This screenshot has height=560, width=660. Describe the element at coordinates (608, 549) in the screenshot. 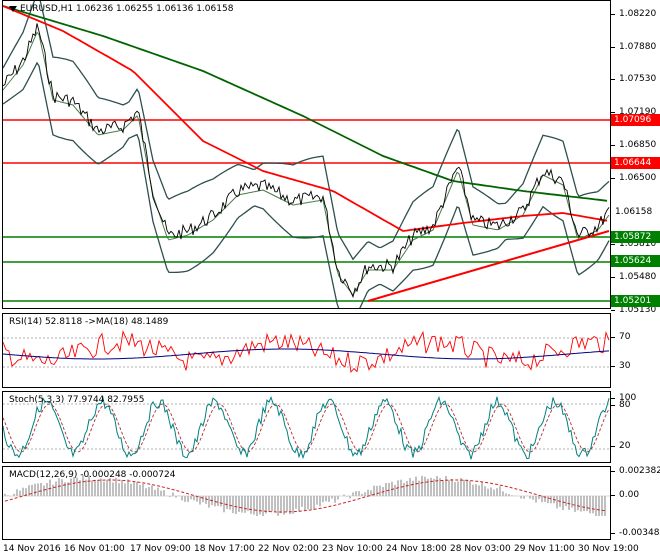

I see `time-label: 30 Nov 19:00` at that location.